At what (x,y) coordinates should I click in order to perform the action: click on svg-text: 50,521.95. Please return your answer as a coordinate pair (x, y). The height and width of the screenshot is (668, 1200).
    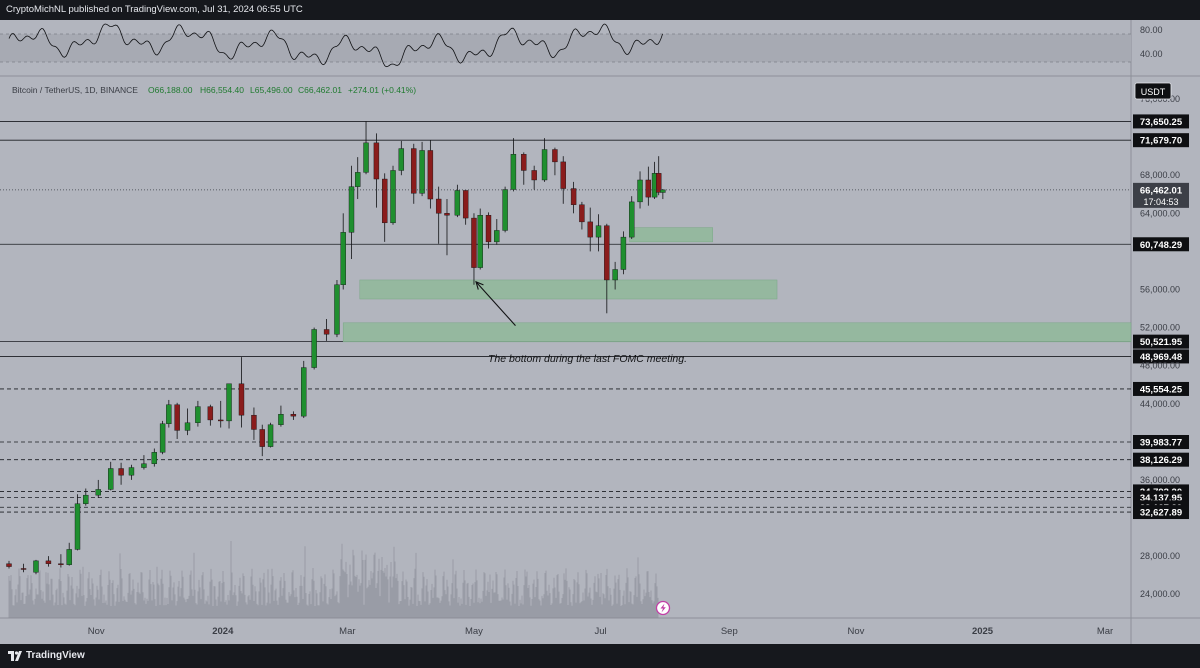
    Looking at the image, I should click on (1161, 342).